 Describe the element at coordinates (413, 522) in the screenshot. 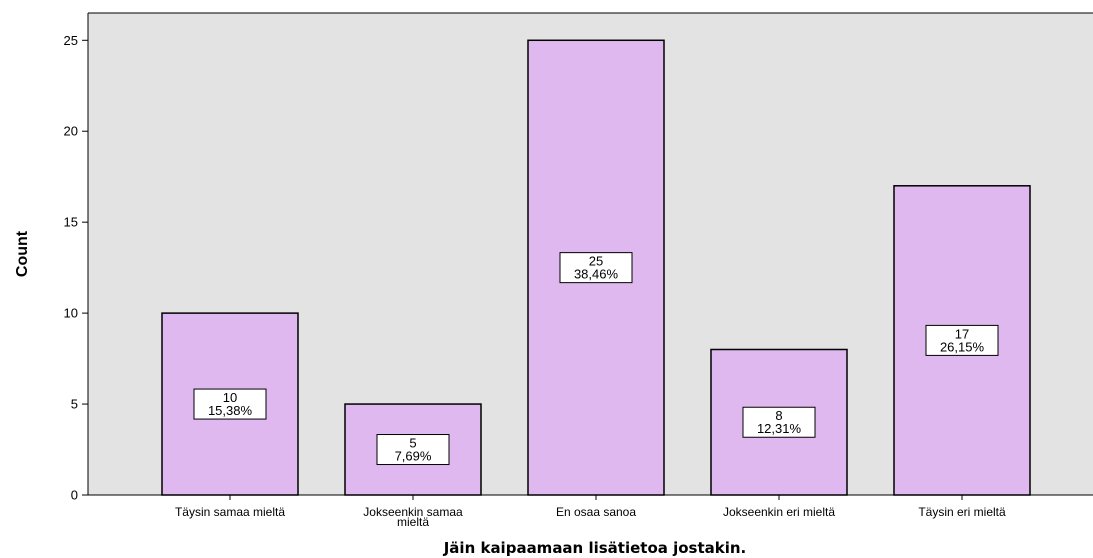

I see `x-category-label: mieltä` at that location.